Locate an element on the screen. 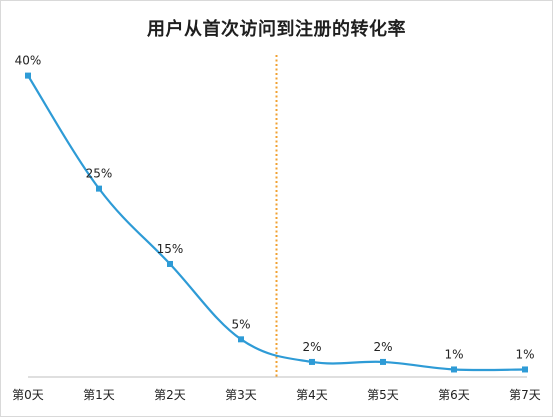  data-label-7: 1% is located at coordinates (524, 354).